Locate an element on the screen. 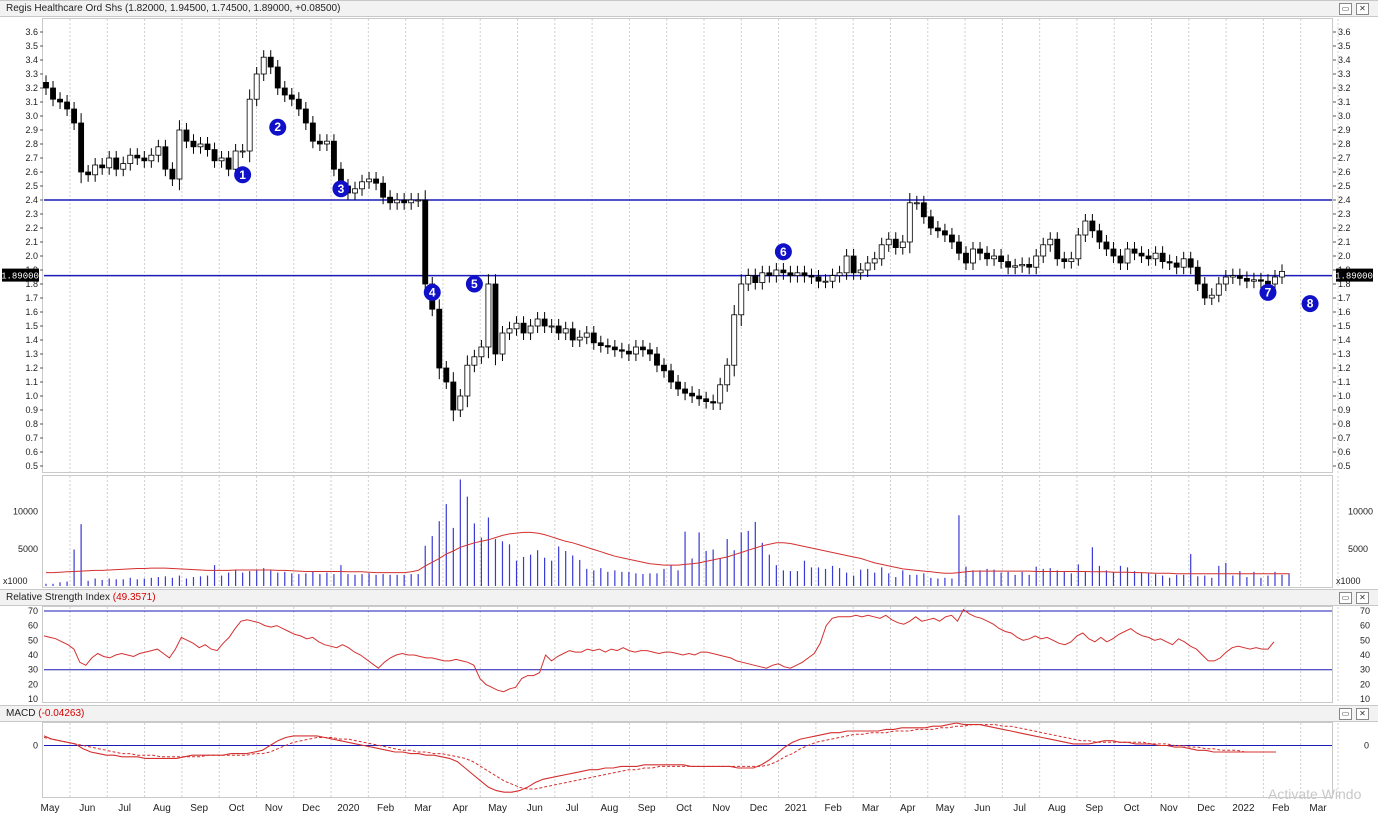  rsi-title: Relative Strength Index is located at coordinates (58, 597).